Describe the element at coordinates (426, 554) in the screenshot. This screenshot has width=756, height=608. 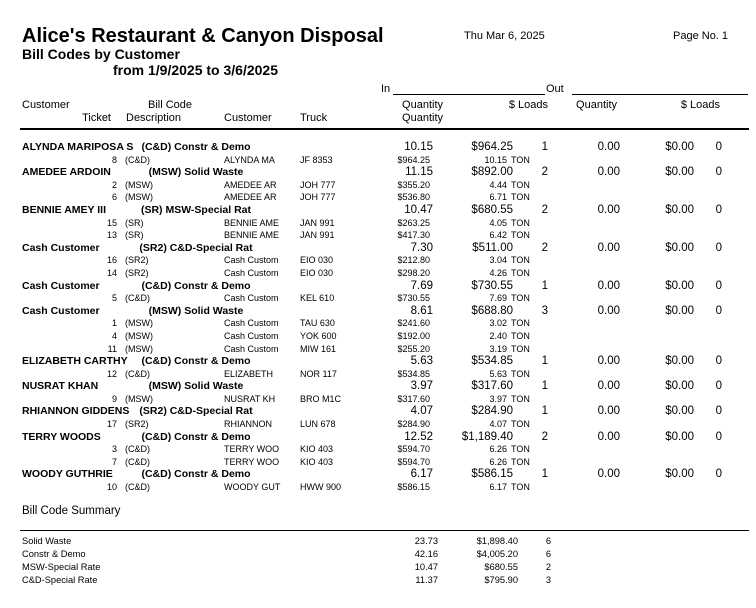
I see `summary-quantity: 42.16` at that location.